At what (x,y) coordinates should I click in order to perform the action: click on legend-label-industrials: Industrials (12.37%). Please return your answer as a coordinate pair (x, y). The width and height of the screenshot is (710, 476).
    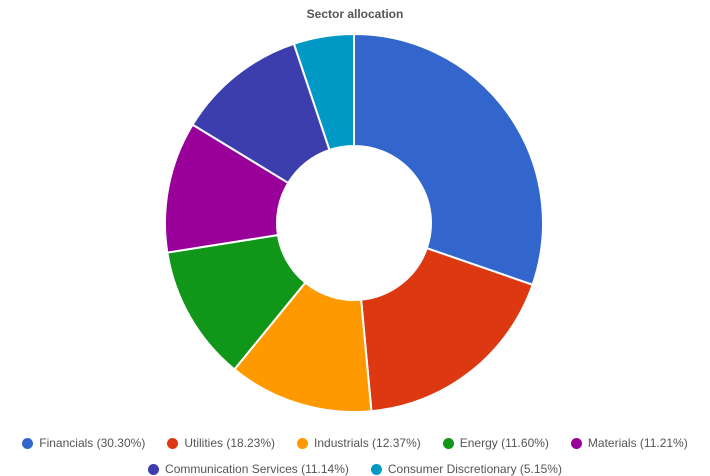
    Looking at the image, I should click on (367, 443).